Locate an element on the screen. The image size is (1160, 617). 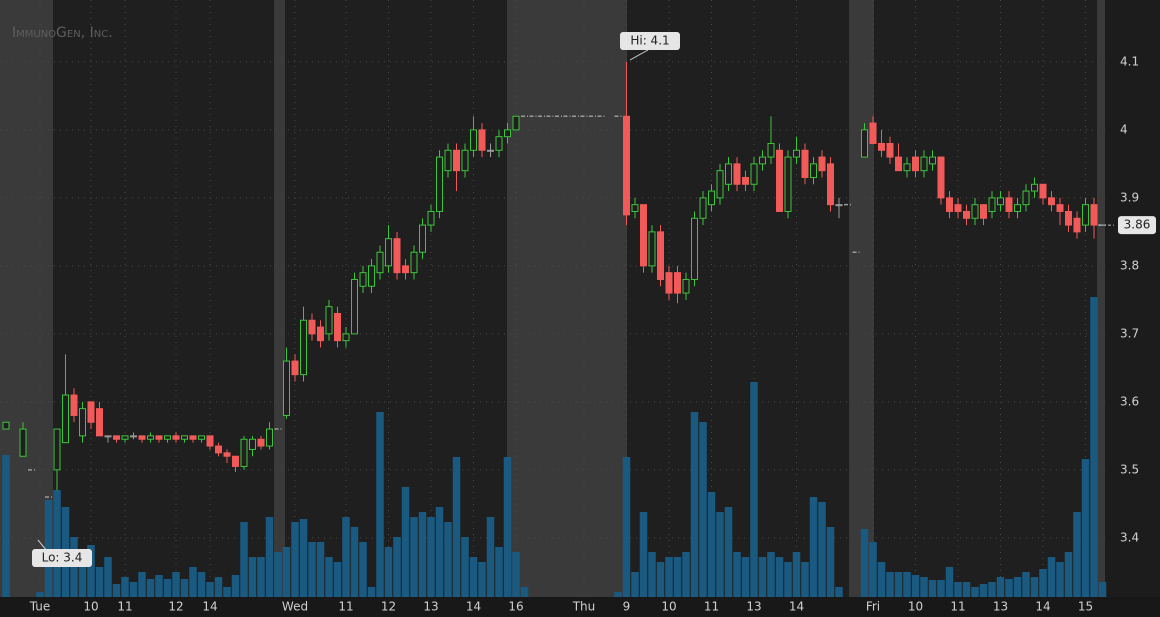
callout-label: Hi: 4.1 is located at coordinates (649, 41).